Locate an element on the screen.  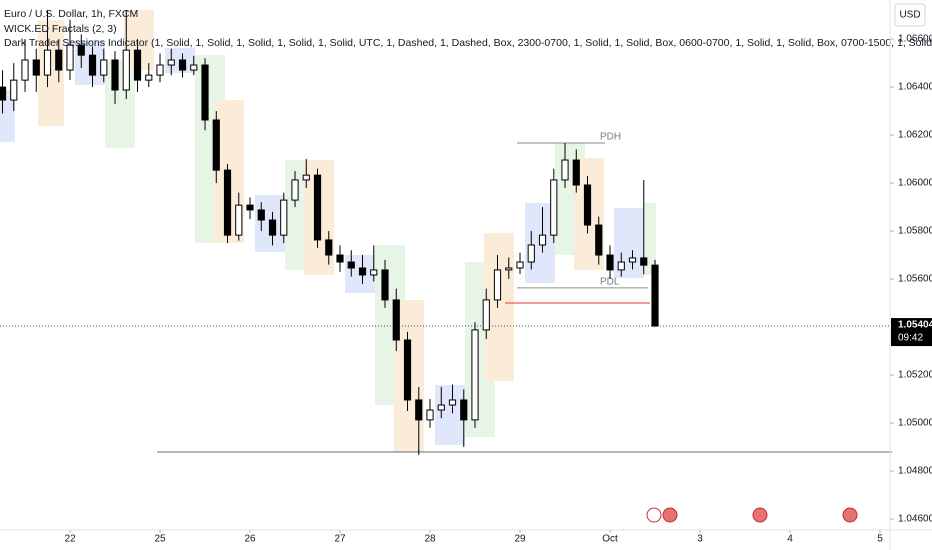
currency: USD is located at coordinates (909, 15).